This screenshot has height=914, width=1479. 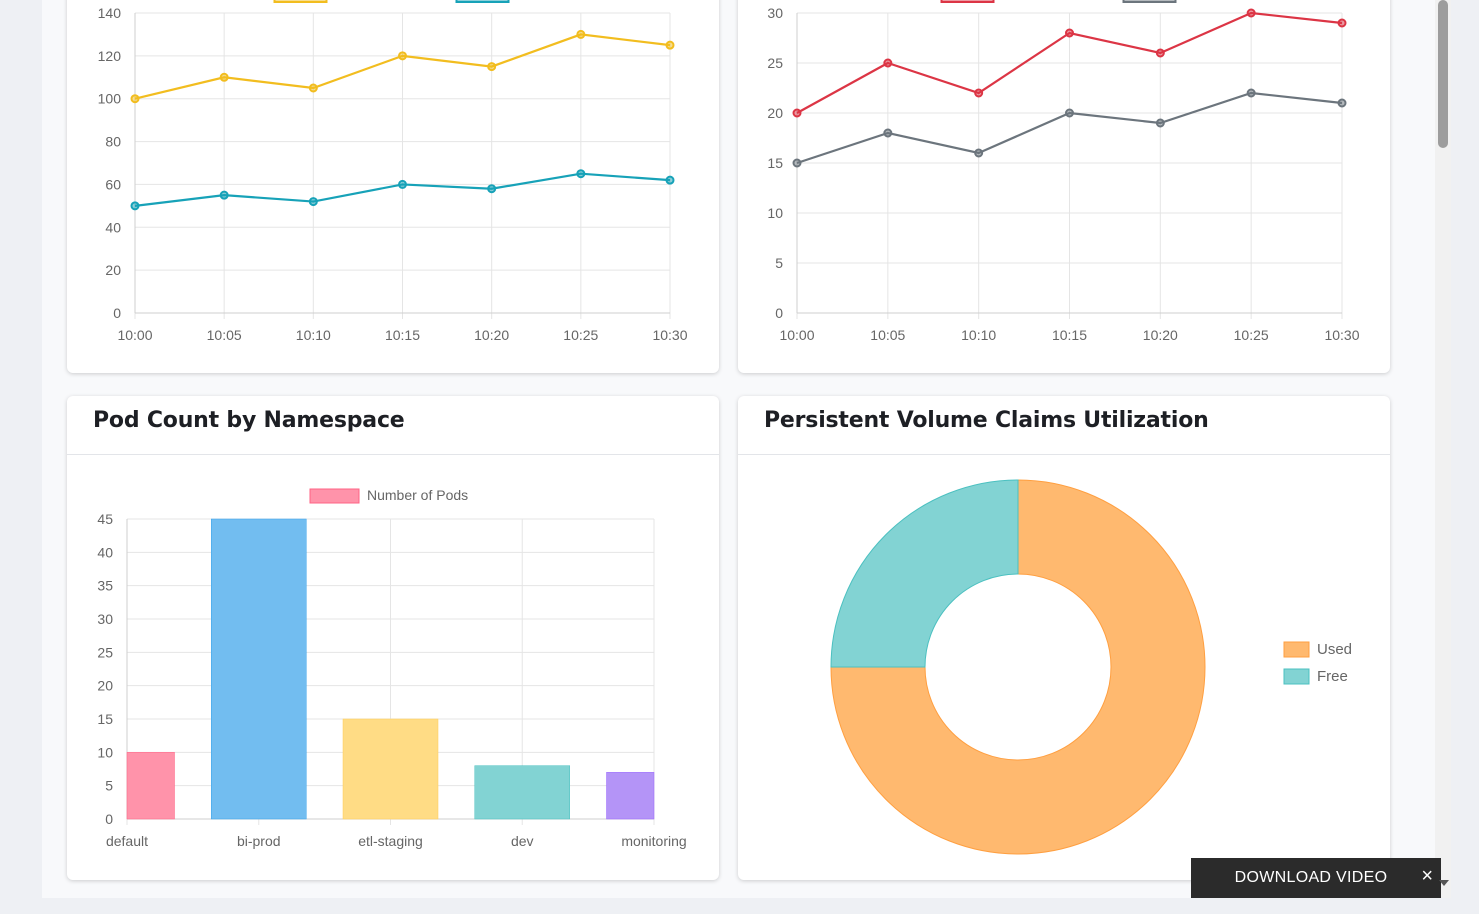 What do you see at coordinates (110, 56) in the screenshot?
I see `y-tick-label: 120` at bounding box center [110, 56].